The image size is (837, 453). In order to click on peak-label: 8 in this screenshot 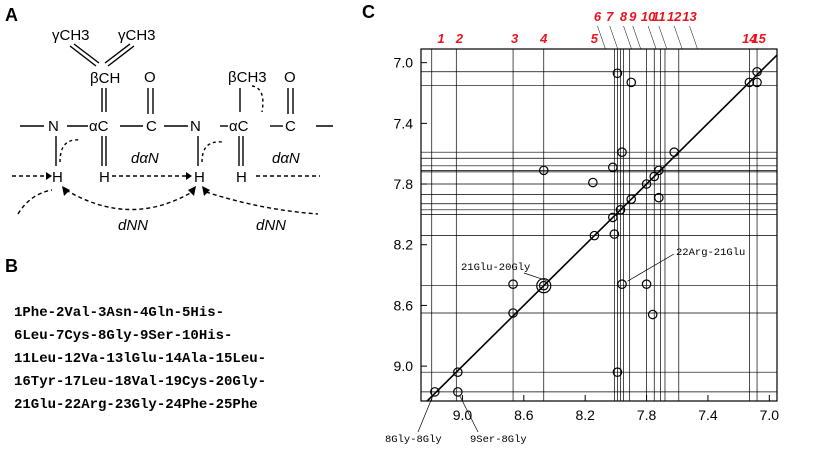, I will do `click(624, 16)`.